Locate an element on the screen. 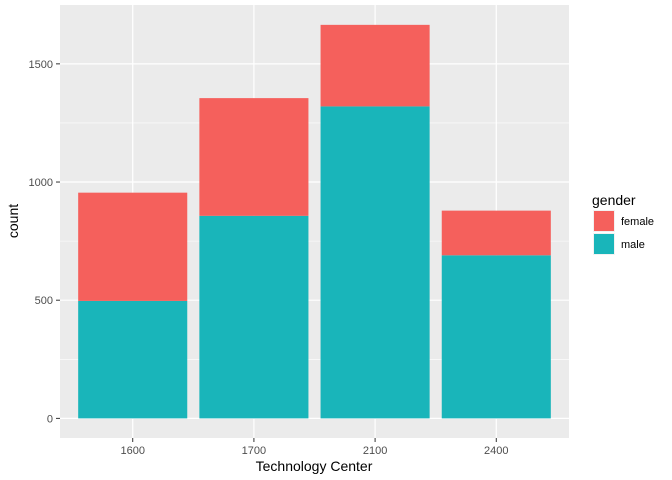 This screenshot has width=672, height=480. x-axis-title: Technology Center is located at coordinates (314, 466).